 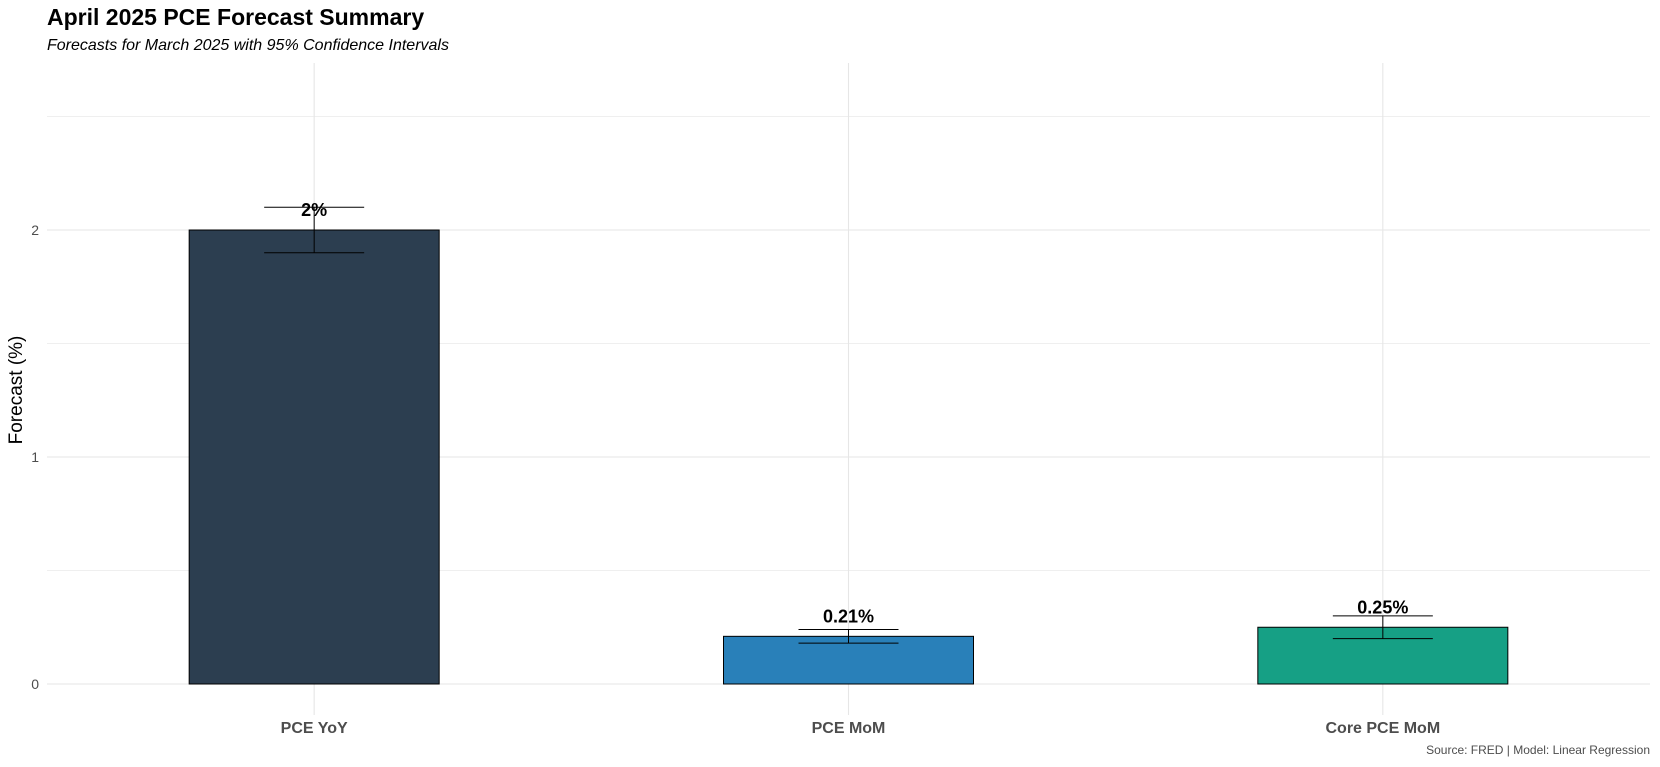 What do you see at coordinates (35, 684) in the screenshot?
I see `y-tick-label: 0` at bounding box center [35, 684].